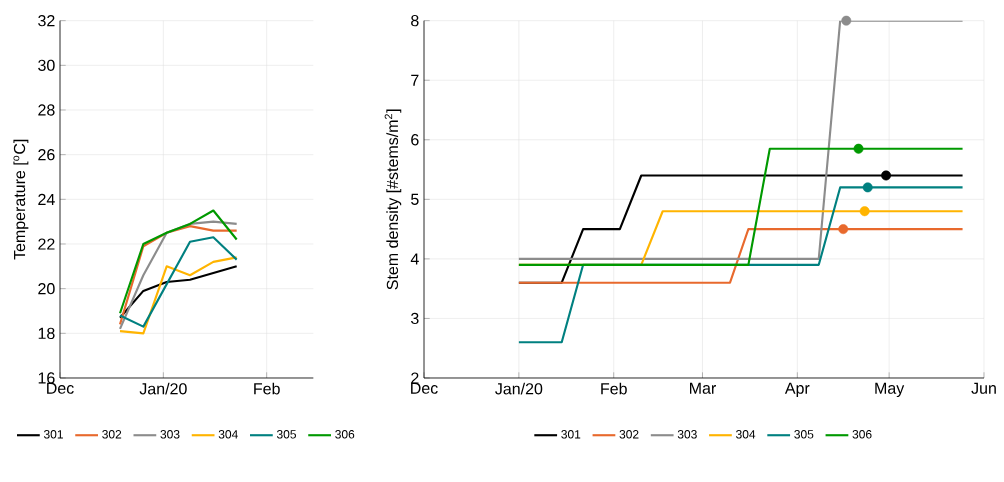 The width and height of the screenshot is (1004, 482). What do you see at coordinates (703, 388) in the screenshot?
I see `x-tick-label: Mar` at bounding box center [703, 388].